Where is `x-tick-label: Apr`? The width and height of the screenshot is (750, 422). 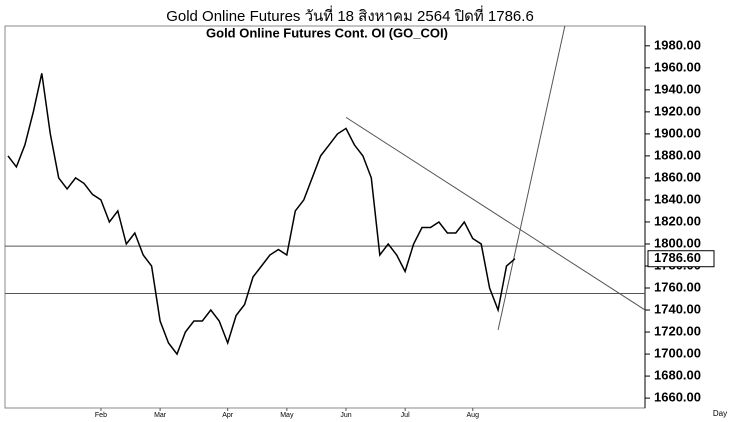 x-tick-label: Apr is located at coordinates (228, 415).